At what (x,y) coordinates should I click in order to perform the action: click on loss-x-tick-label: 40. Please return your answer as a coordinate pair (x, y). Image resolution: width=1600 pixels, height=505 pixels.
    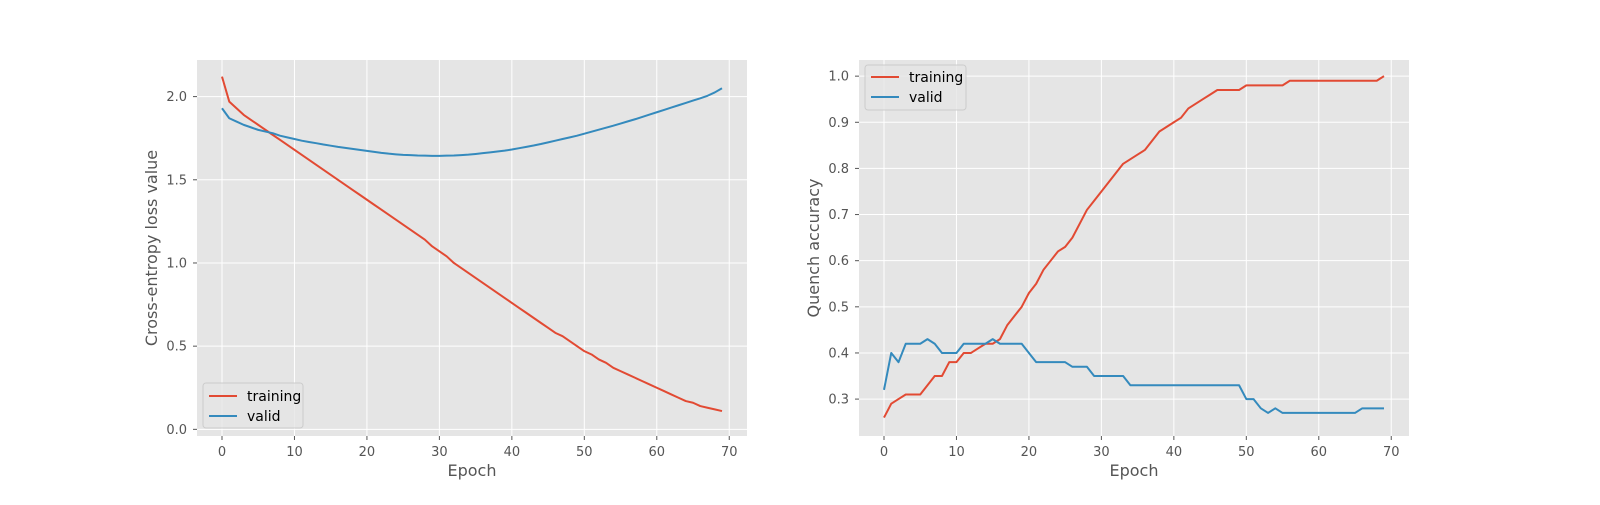
    Looking at the image, I should click on (512, 452).